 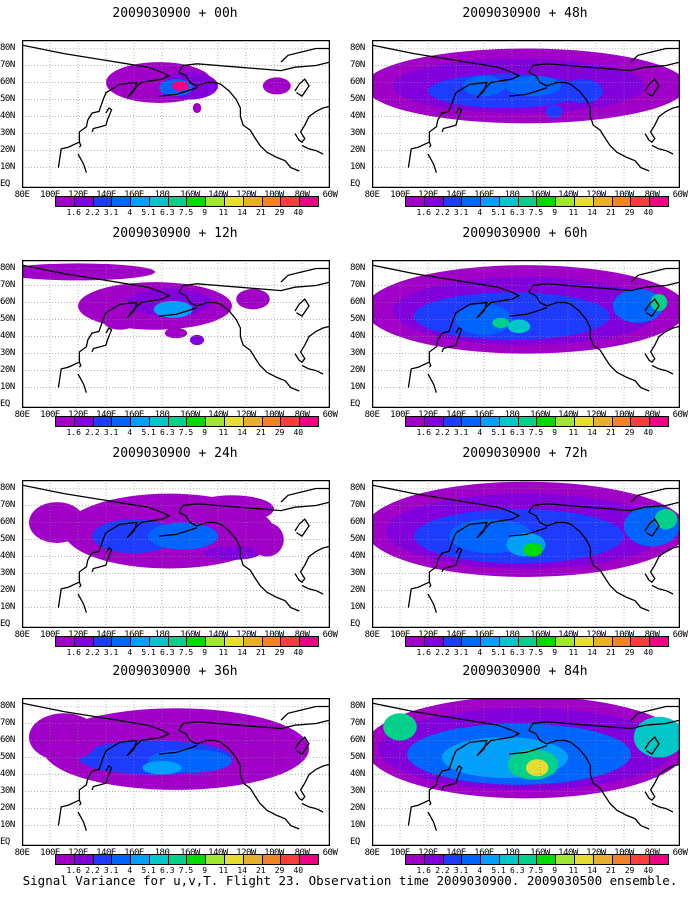 I want to click on lon-tick-label: 160E, so click(x=484, y=635).